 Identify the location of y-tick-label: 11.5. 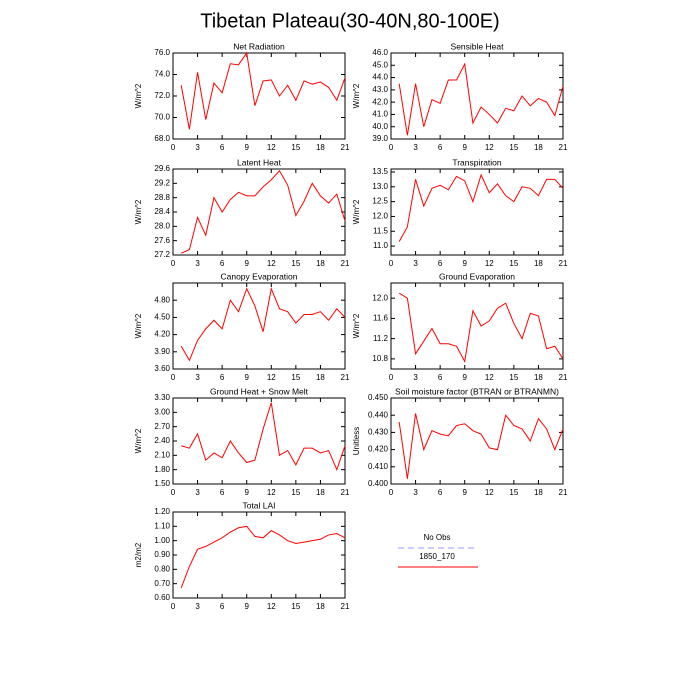
(381, 230).